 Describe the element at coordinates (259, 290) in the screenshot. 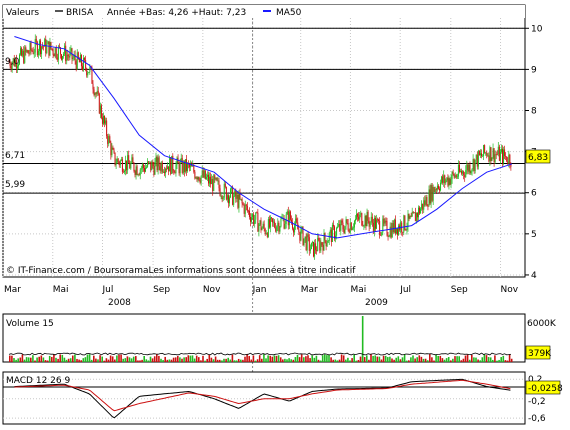

I see `month-label: Jan` at that location.